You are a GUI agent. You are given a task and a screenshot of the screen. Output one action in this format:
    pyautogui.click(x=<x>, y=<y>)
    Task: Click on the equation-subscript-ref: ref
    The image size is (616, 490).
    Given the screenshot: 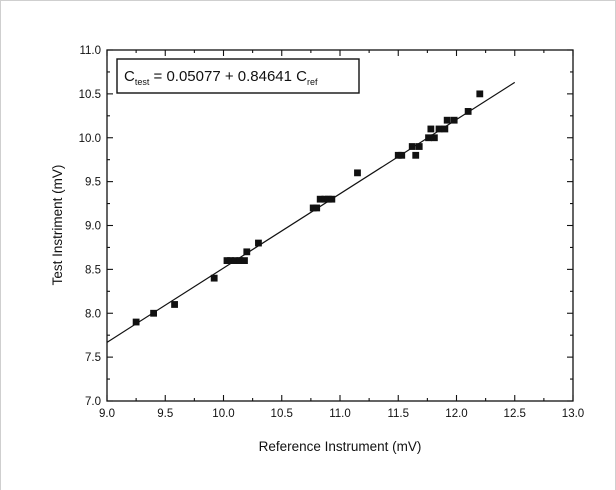 What is the action you would take?
    pyautogui.click(x=312, y=82)
    